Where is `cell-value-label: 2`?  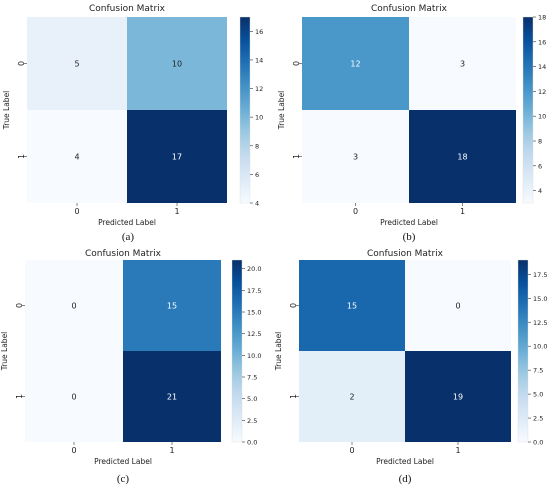 cell-value-label: 2 is located at coordinates (351, 397).